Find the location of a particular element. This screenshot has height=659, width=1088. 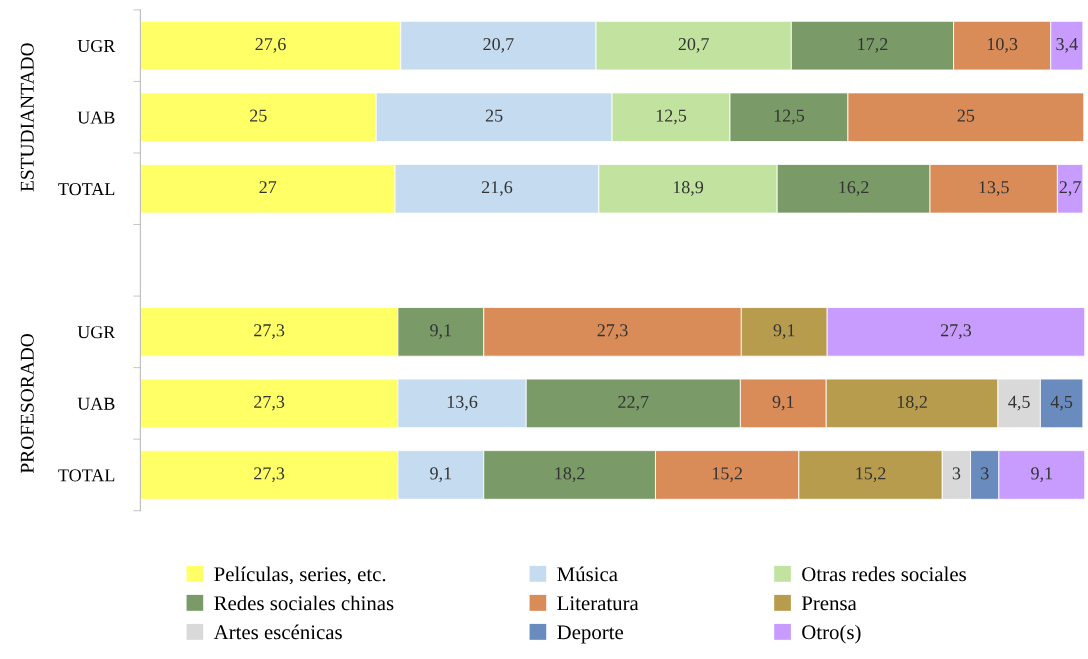

data-label: 22,7 is located at coordinates (633, 403).